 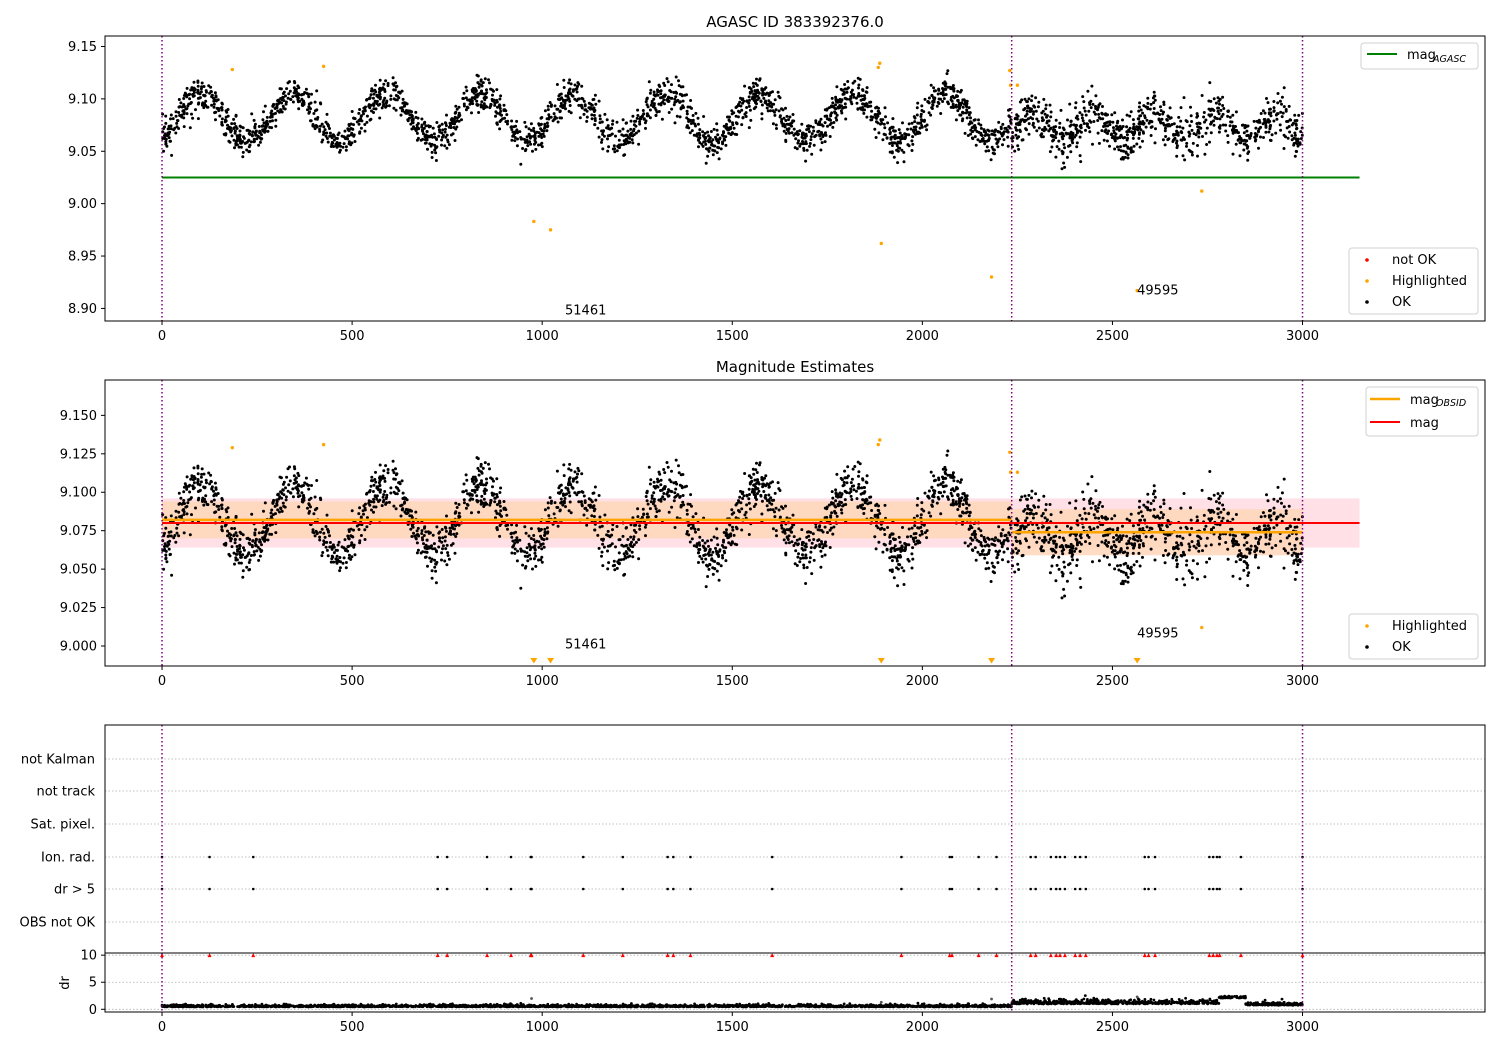 What do you see at coordinates (922, 336) in the screenshot?
I see `agasc-xtick-label: 2000` at bounding box center [922, 336].